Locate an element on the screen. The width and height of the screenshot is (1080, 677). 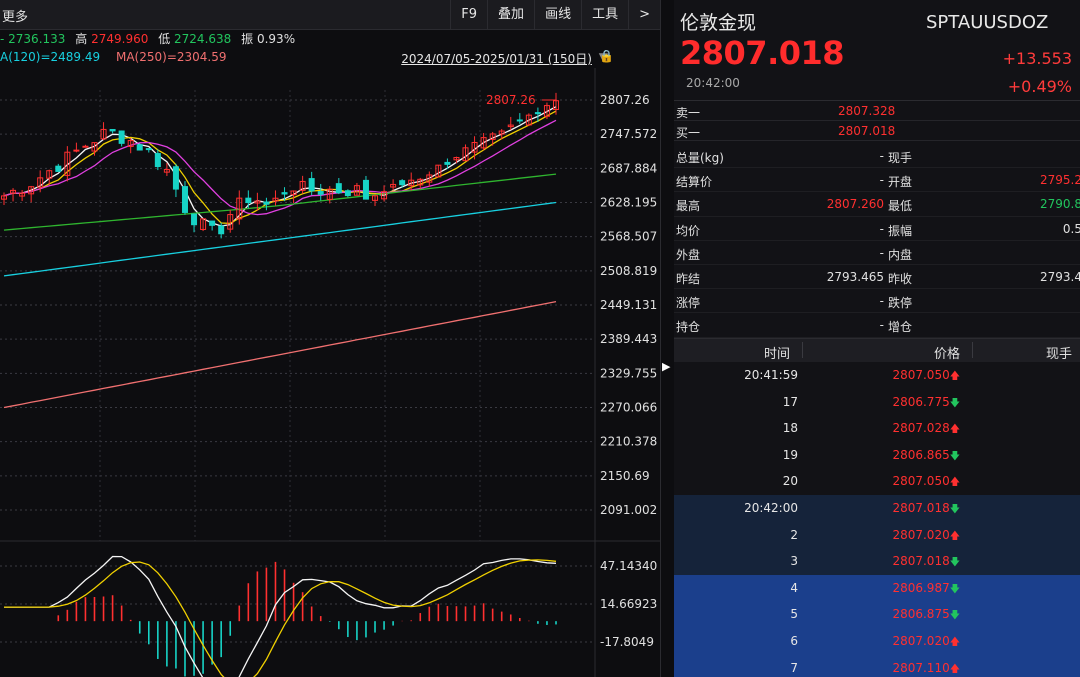
tick-price: 2807.018🡇 is located at coordinates (926, 563).